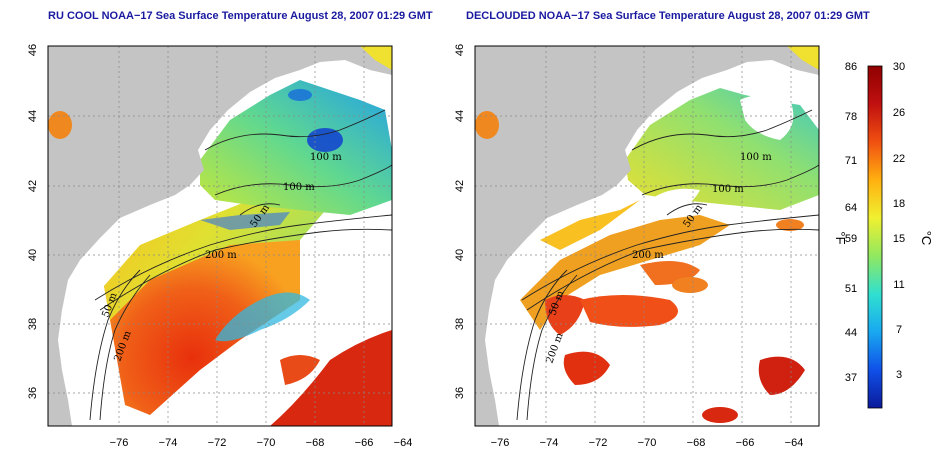 This screenshot has width=950, height=475. What do you see at coordinates (625, 272) in the screenshot?
I see `right-shelf-water` at bounding box center [625, 272].